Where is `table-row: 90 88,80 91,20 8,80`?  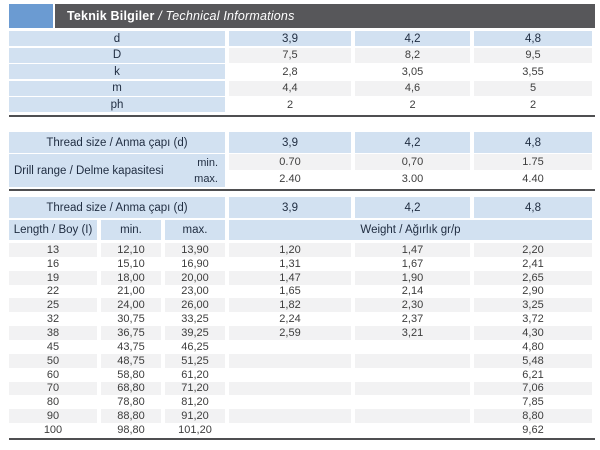
table-row: 90 88,80 91,20 8,80 is located at coordinates (300, 416).